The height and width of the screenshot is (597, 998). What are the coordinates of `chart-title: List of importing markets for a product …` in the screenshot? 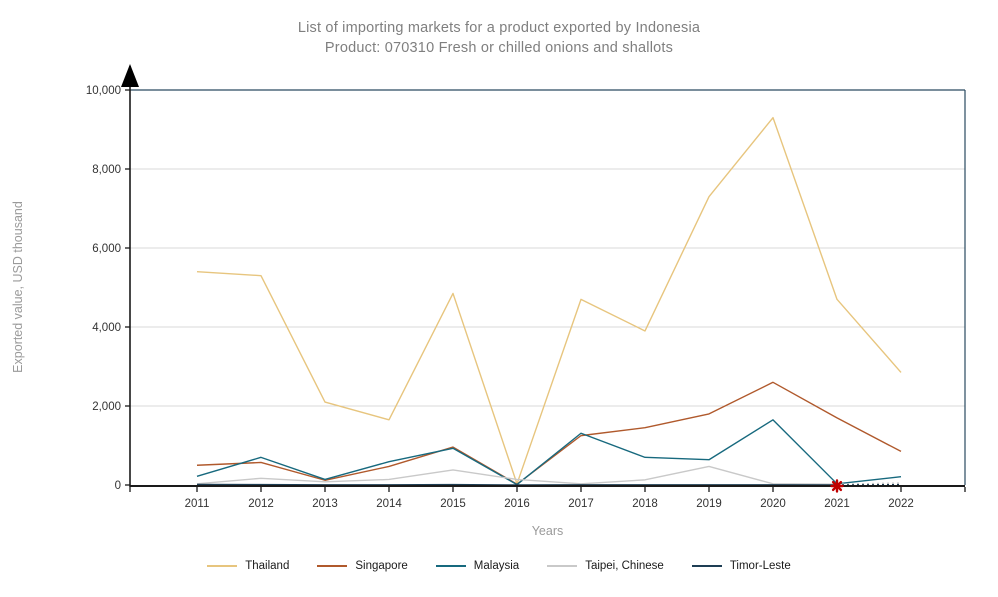 It's located at (499, 38).